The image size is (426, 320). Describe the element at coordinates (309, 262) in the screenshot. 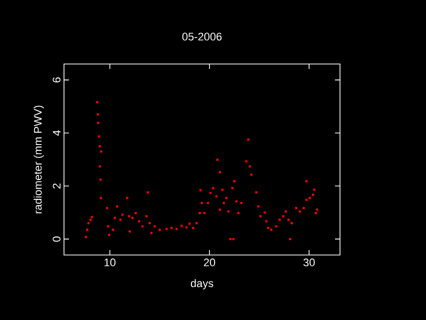

I see `x-tick-label: 30` at that location.